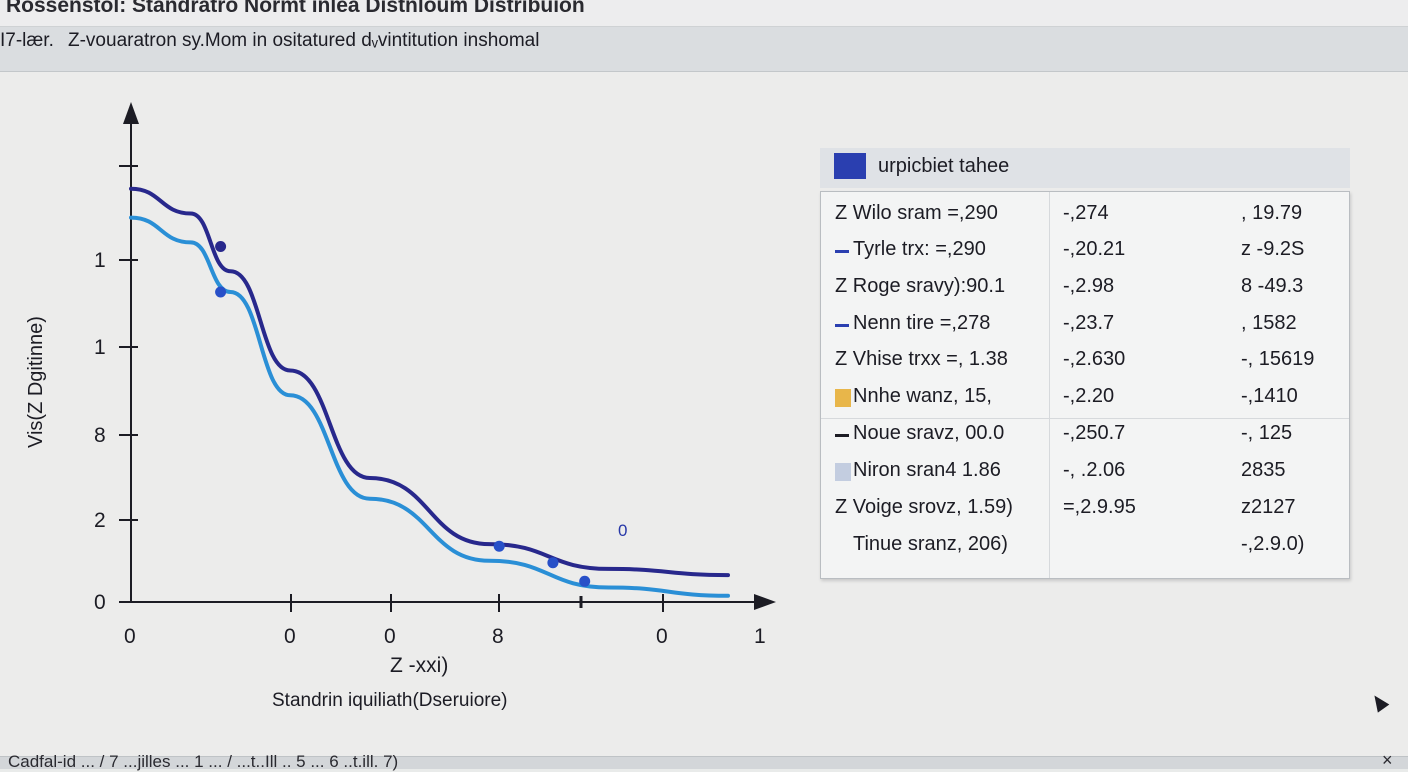 This screenshot has width=1408, height=772. I want to click on legend-row-value: z -9.2S, so click(1273, 249).